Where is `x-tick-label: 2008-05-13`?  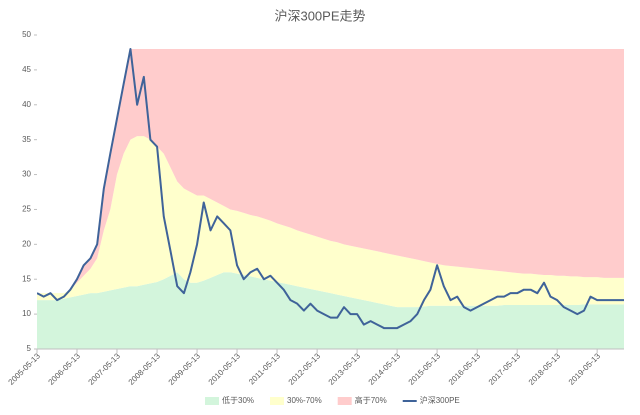 x-tick-label: 2008-05-13 is located at coordinates (145, 369).